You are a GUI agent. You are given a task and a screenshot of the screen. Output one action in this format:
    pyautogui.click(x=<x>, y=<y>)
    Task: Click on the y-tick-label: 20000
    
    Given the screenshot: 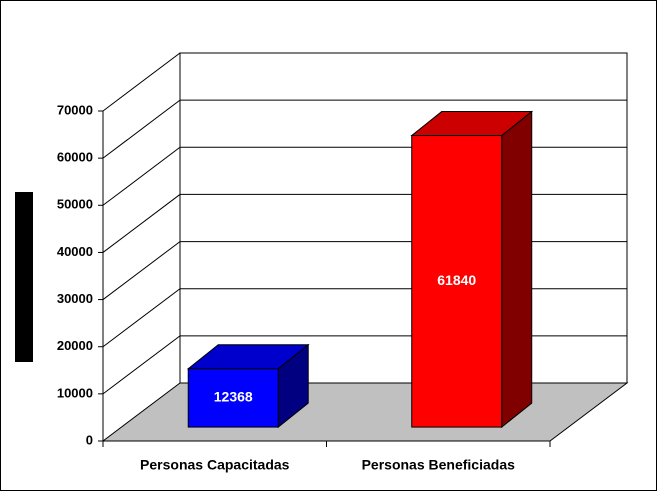 What is the action you would take?
    pyautogui.click(x=75, y=345)
    